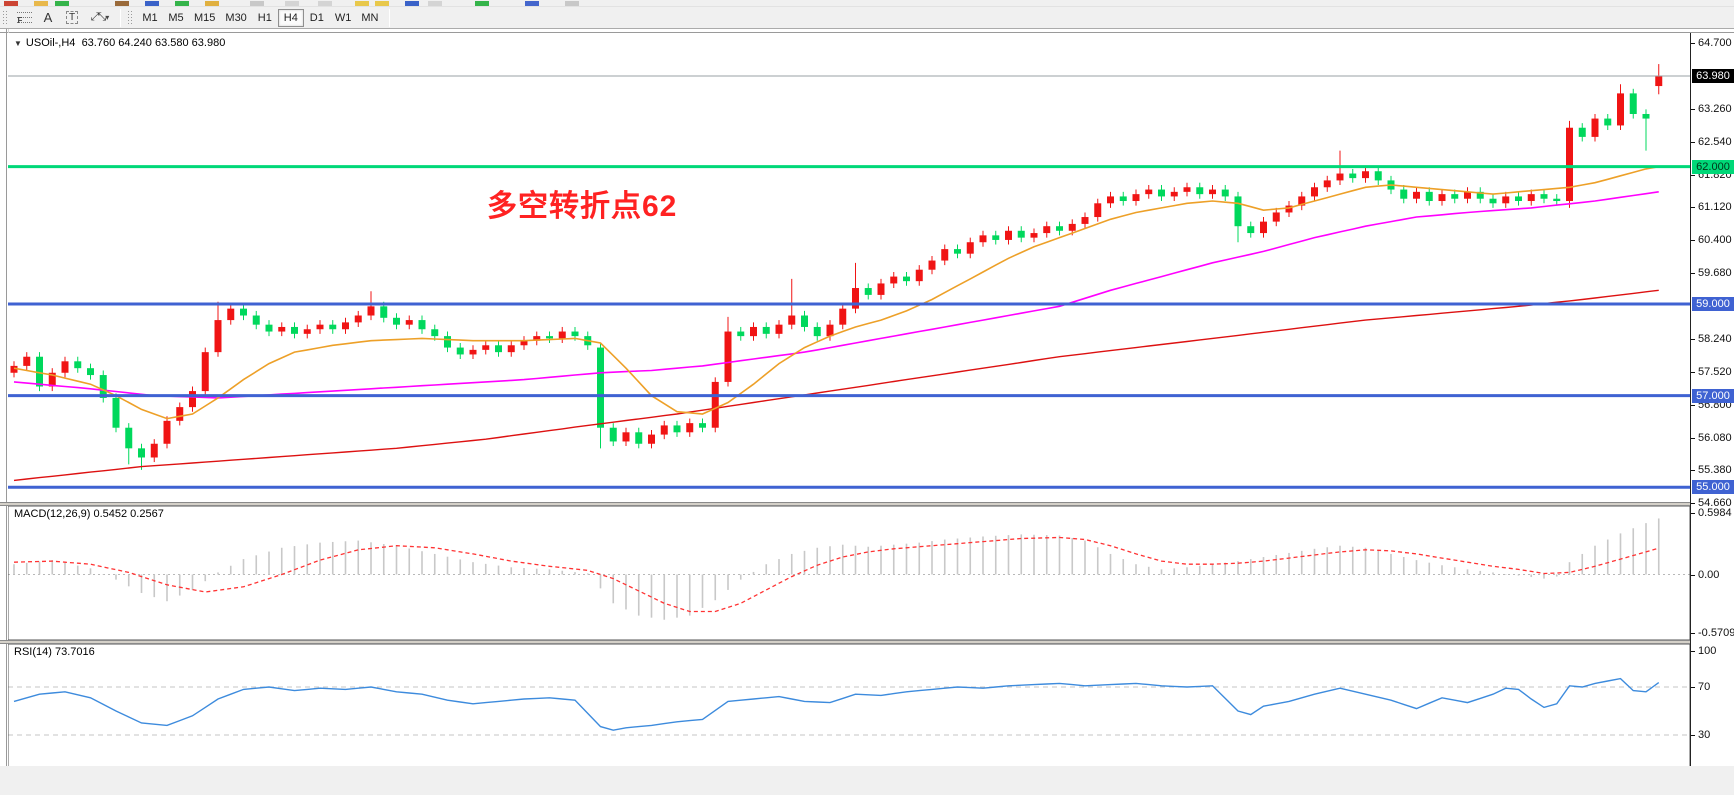  I want to click on arrow-objects-button: ⤢⤡ ▾, so click(100, 18).